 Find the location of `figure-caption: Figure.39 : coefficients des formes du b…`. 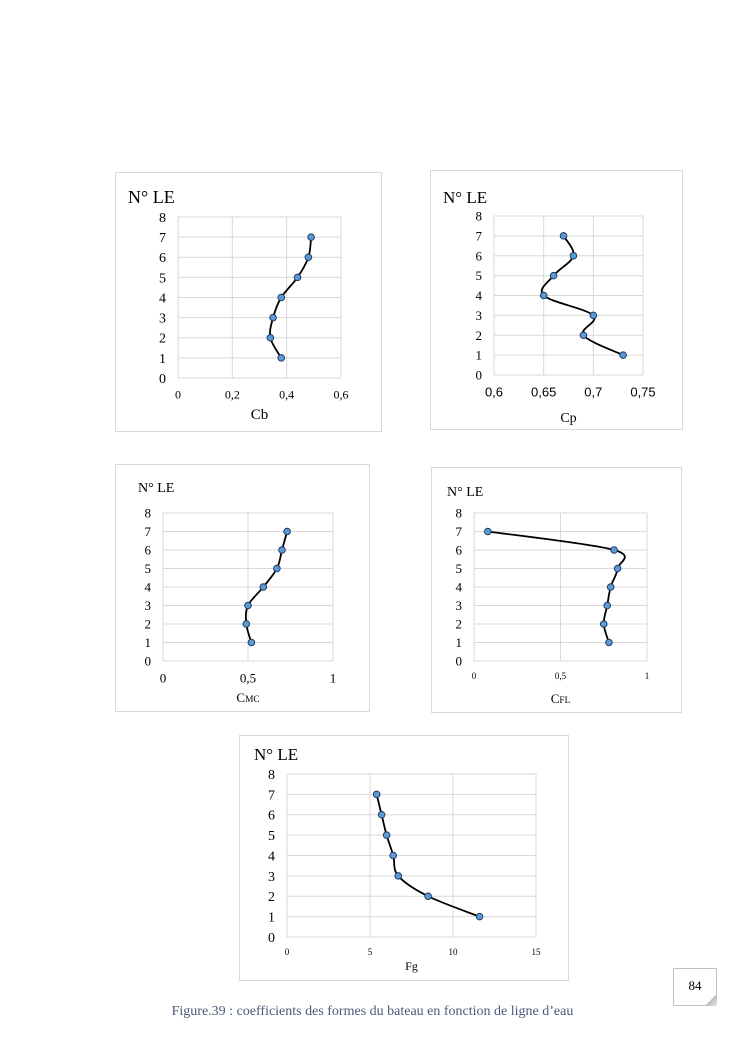

figure-caption: Figure.39 : coefficients des formes du b… is located at coordinates (372, 1011).